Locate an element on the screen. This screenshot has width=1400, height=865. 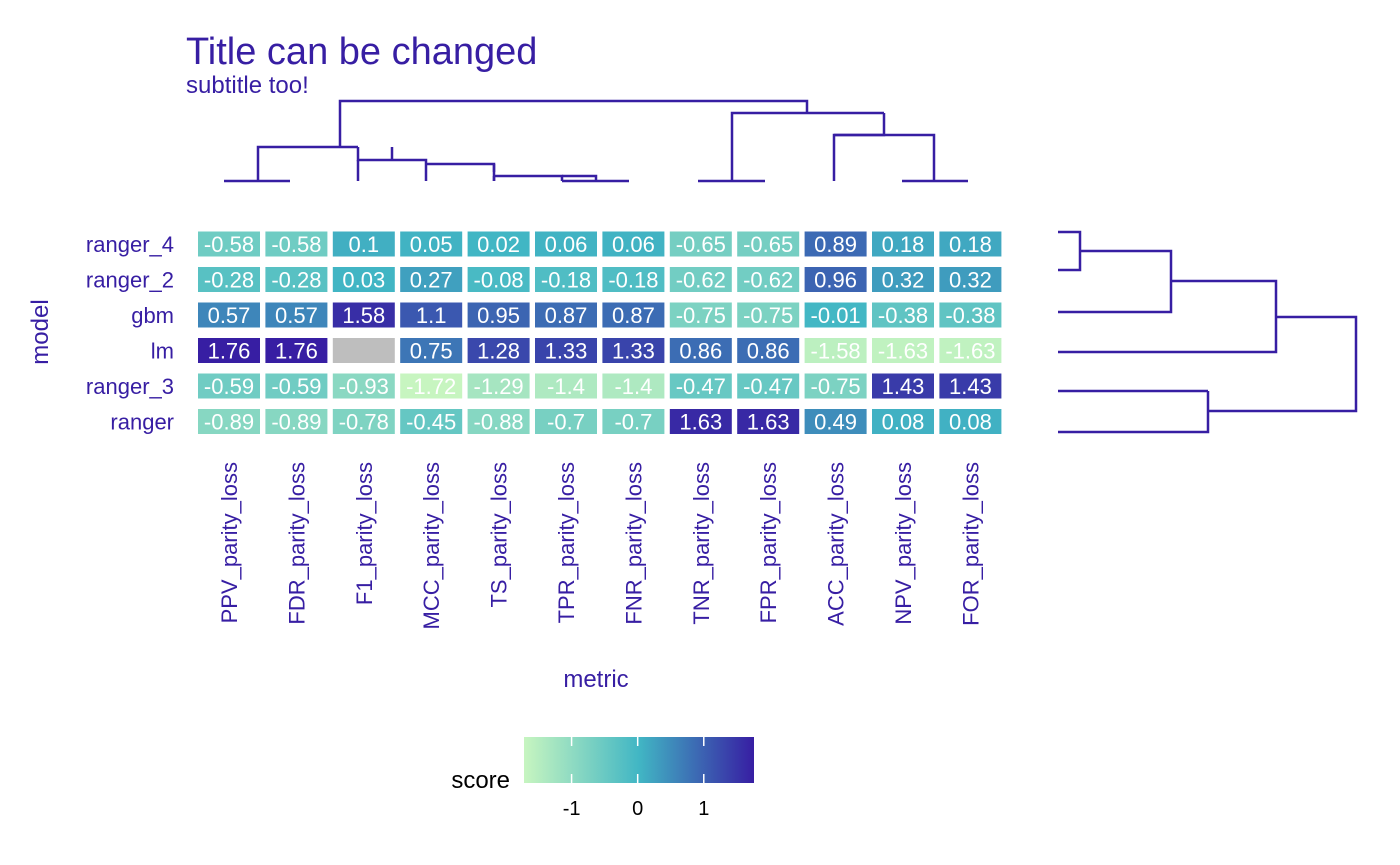
y-tick-label: ranger_2 is located at coordinates (130, 280).